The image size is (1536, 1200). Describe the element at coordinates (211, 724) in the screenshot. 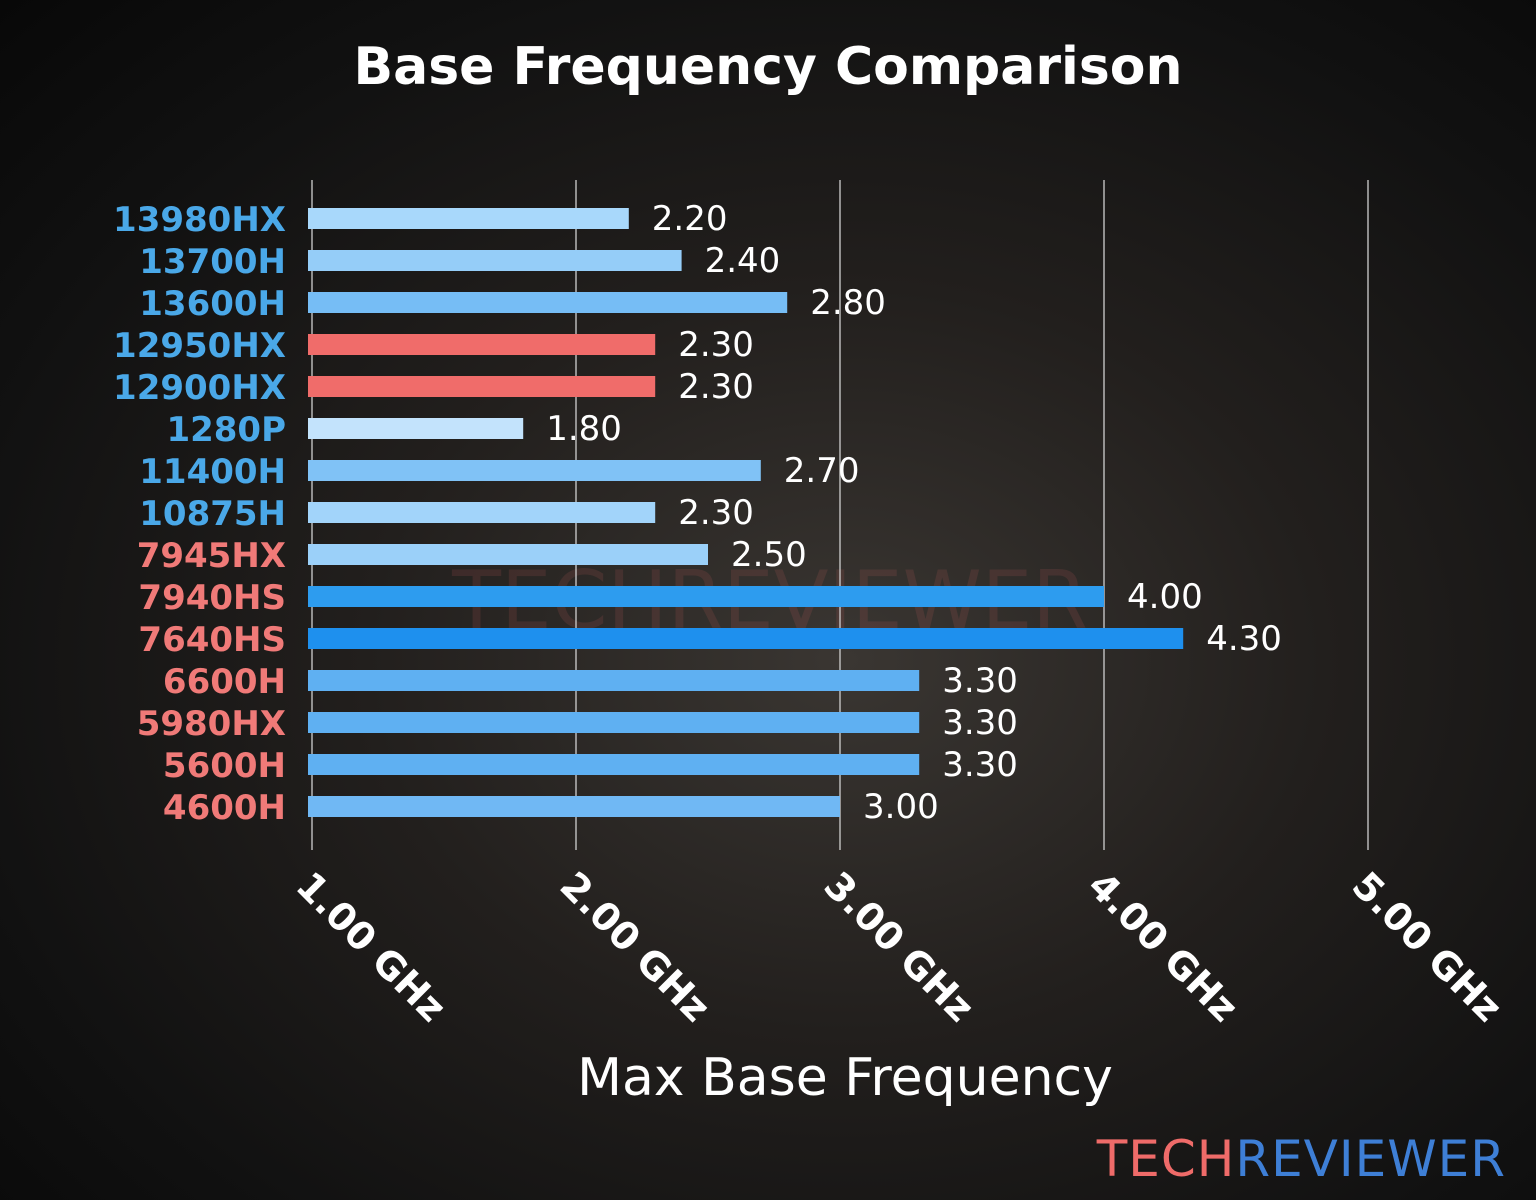

I see `y-tick-label: 5980HX` at that location.